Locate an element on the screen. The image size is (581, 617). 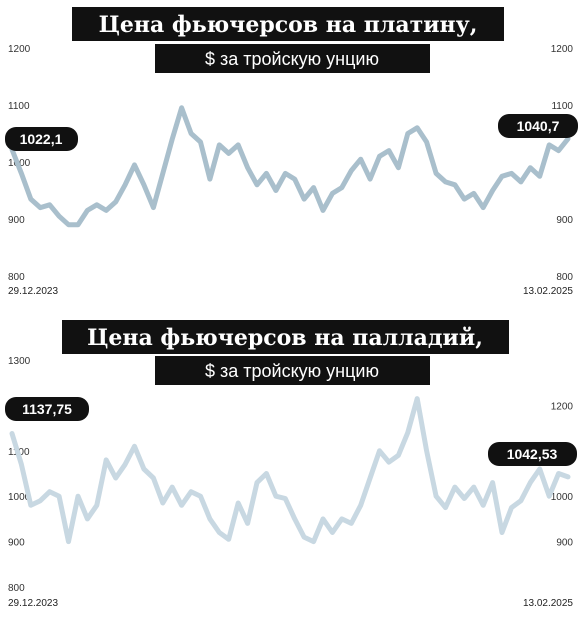
palladium-left-tick: 800 is located at coordinates (16, 588).